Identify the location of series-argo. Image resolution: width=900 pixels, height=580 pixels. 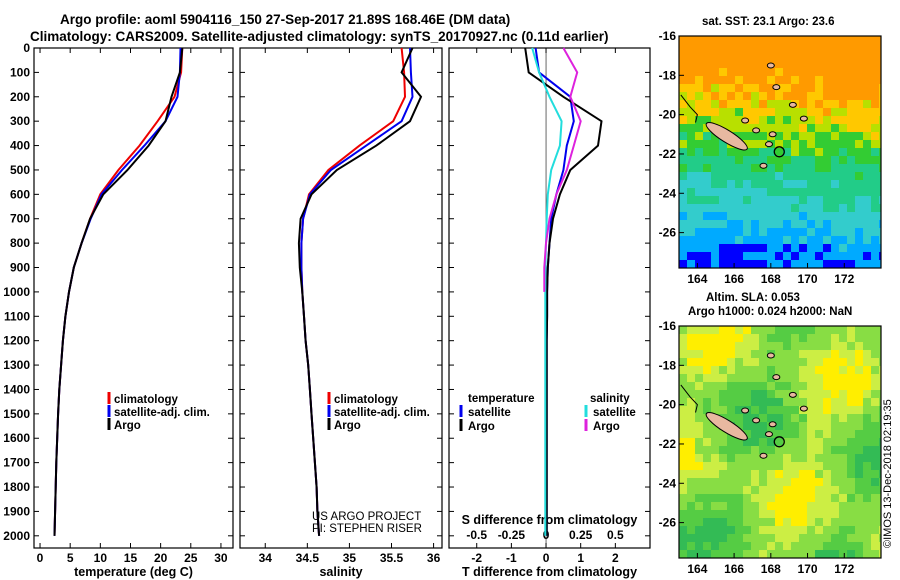
(360, 291).